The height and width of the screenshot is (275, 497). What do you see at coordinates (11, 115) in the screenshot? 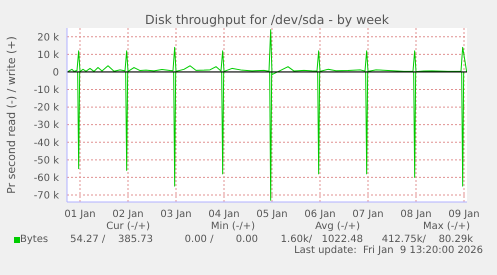
I see `y-axis-title: Pr second read (-) / write (+)` at bounding box center [11, 115].